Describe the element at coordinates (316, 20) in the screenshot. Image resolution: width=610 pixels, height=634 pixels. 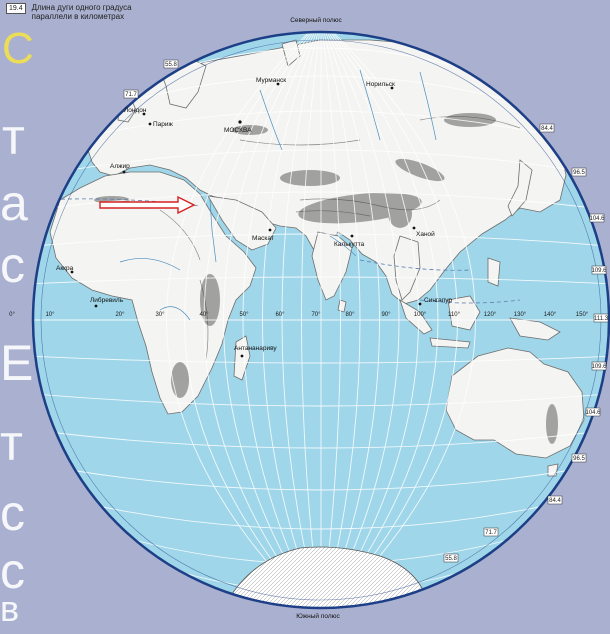
I see `north-pole-label: Северный полюс` at that location.